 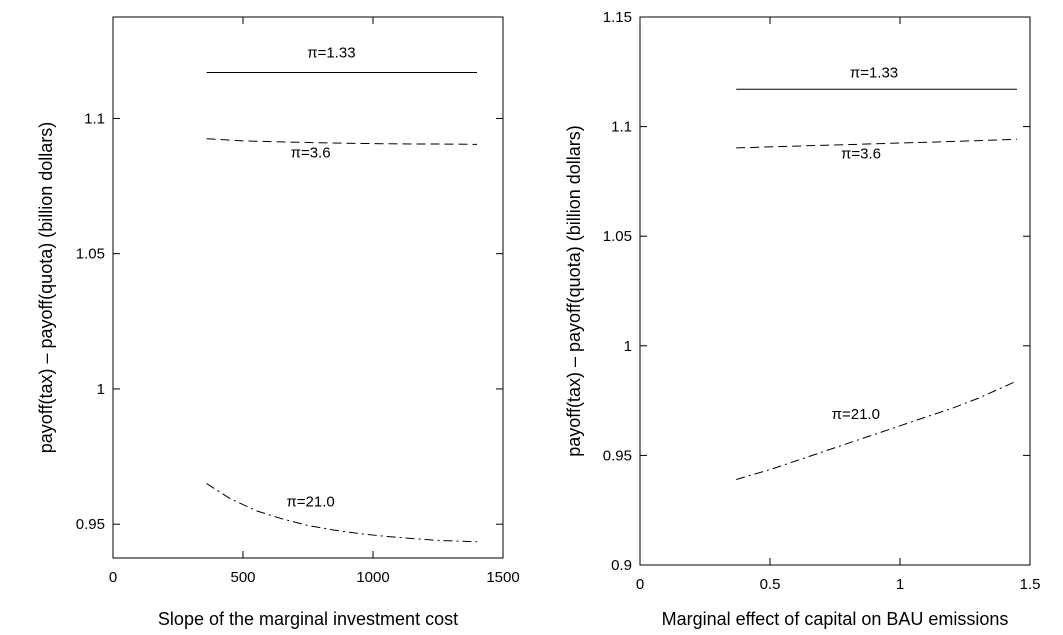 I want to click on x-tick-label: 1500, so click(x=502, y=577).